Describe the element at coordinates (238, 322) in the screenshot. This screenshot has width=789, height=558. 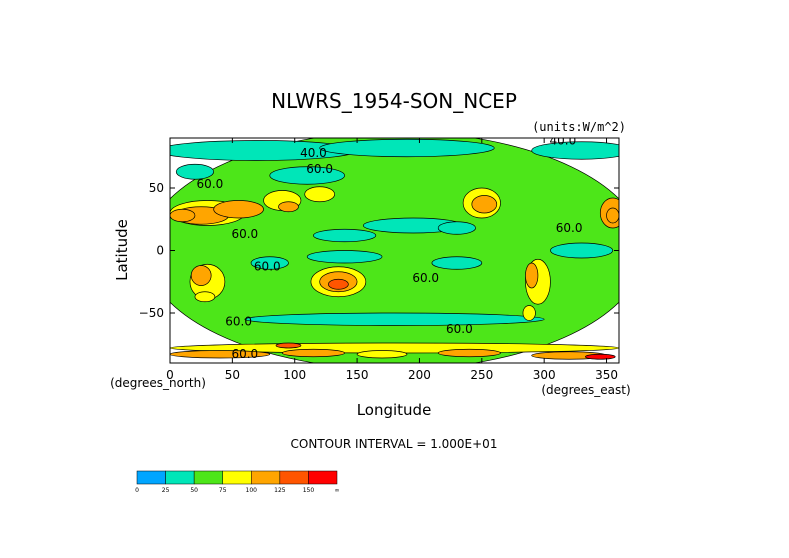
I see `contour-label-7: 60.0` at that location.